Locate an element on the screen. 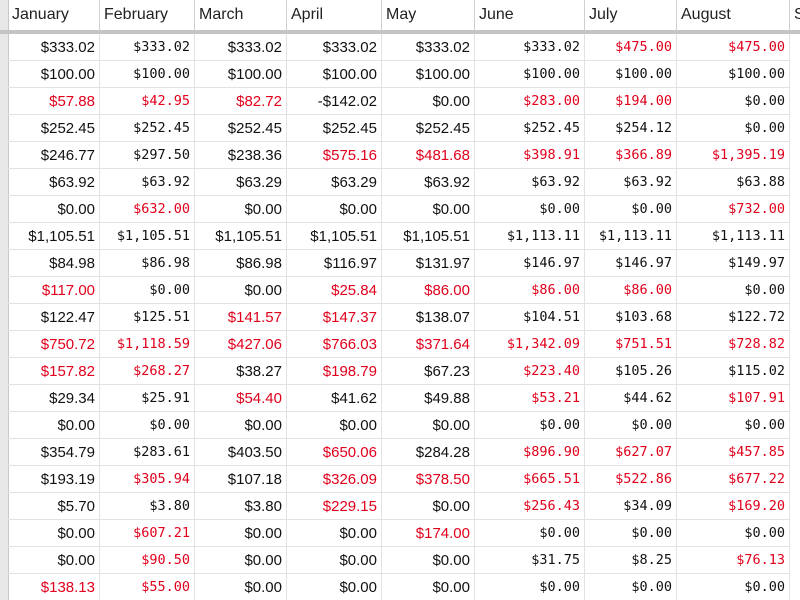 Image resolution: width=800 pixels, height=600 pixels. value-cell: $427.06 is located at coordinates (241, 344).